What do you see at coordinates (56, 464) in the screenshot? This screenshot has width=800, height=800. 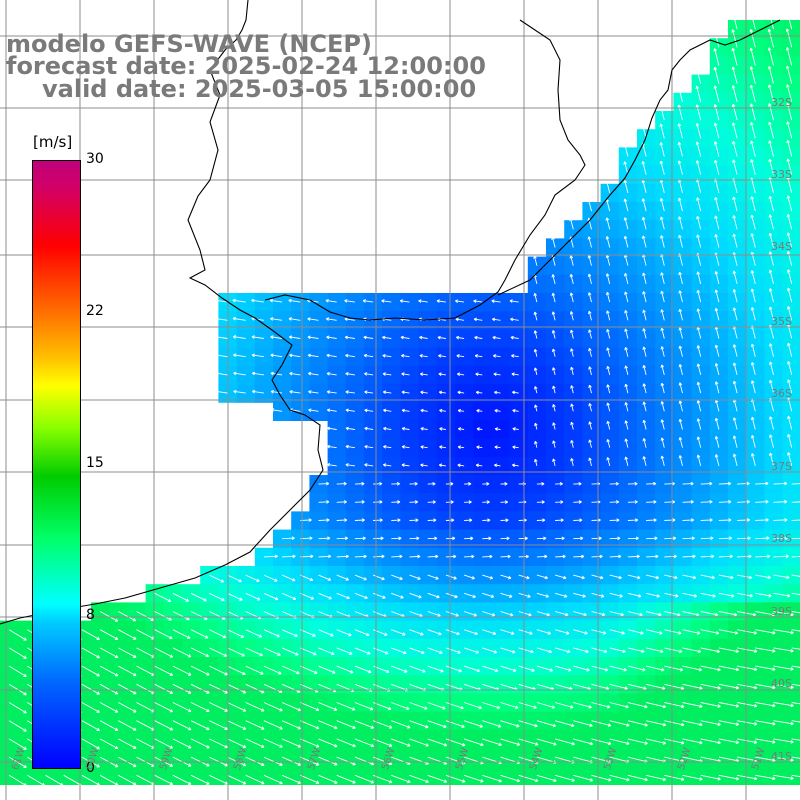 I see `colorbar` at bounding box center [56, 464].